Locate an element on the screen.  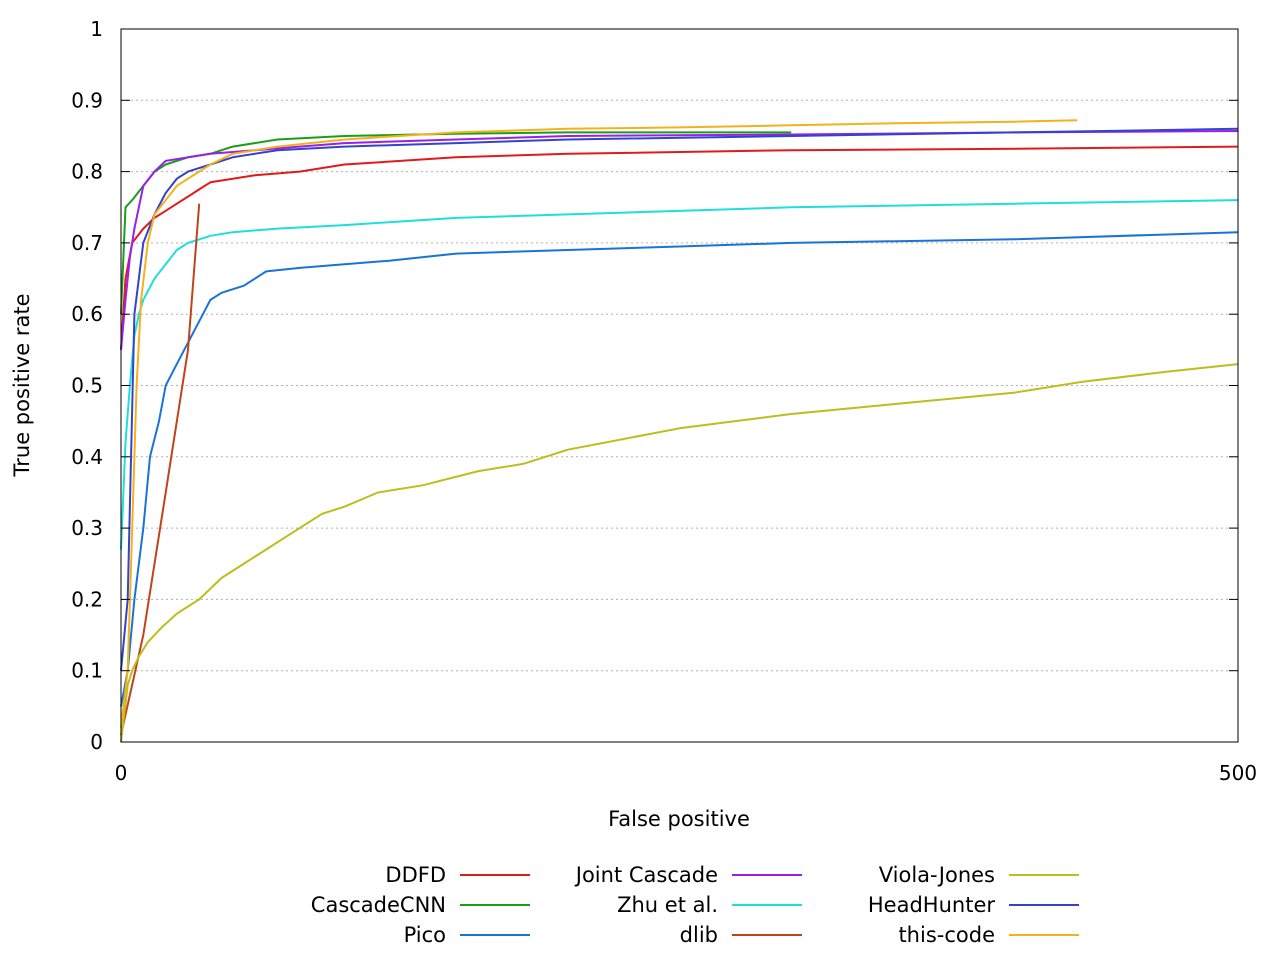
y-tick-label: 0.9 is located at coordinates (87, 100).